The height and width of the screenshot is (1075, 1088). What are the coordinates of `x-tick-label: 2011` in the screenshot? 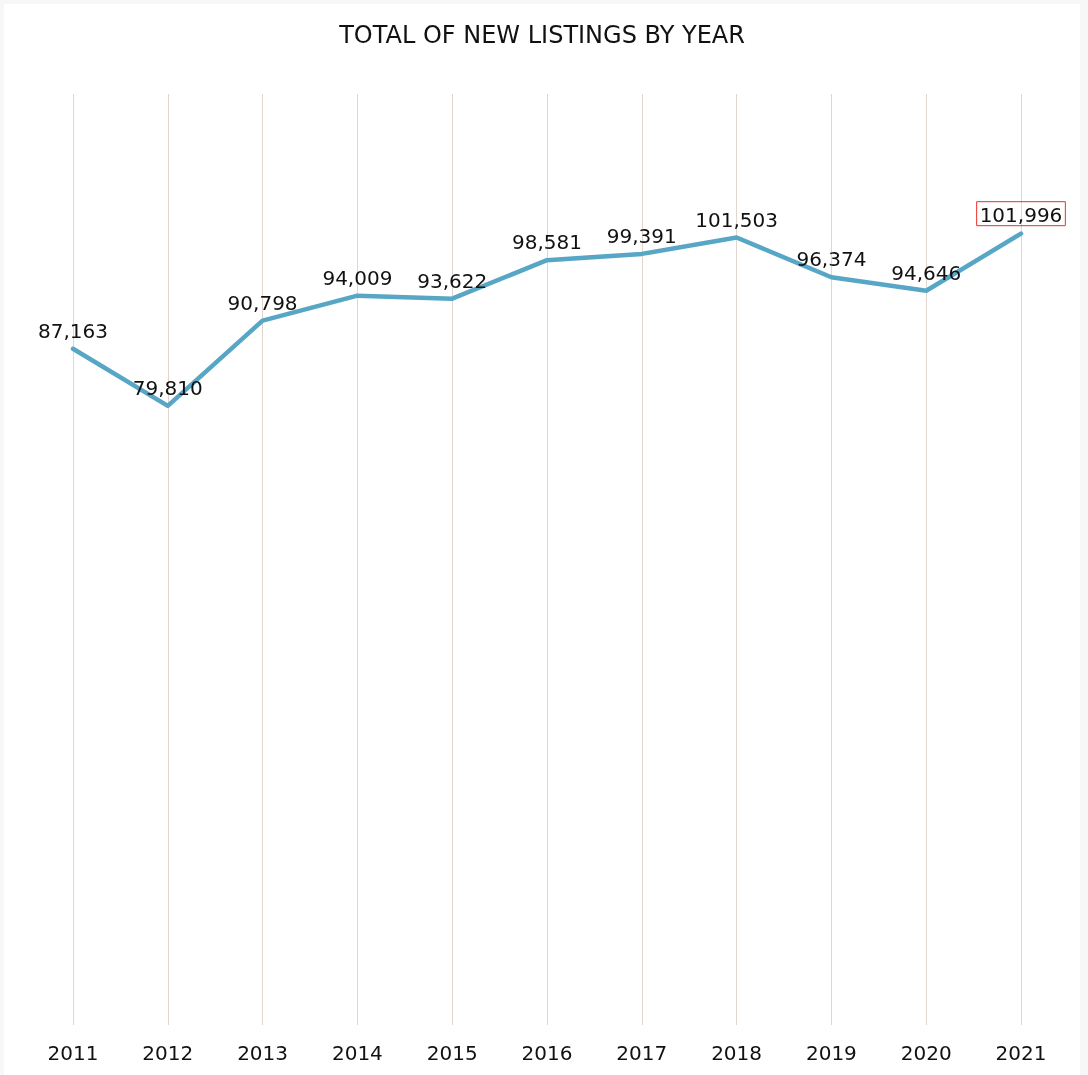 It's located at (73, 1053).